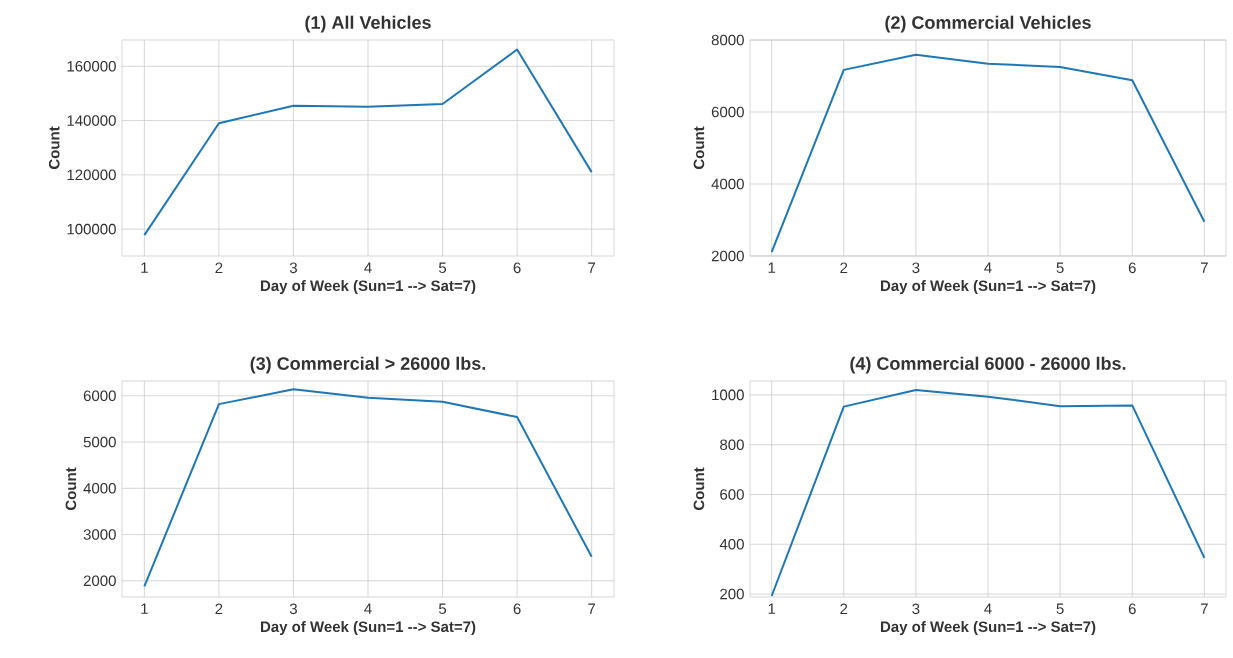  Describe the element at coordinates (988, 24) in the screenshot. I see `chart-title: (2) Commercial Vehicles` at that location.